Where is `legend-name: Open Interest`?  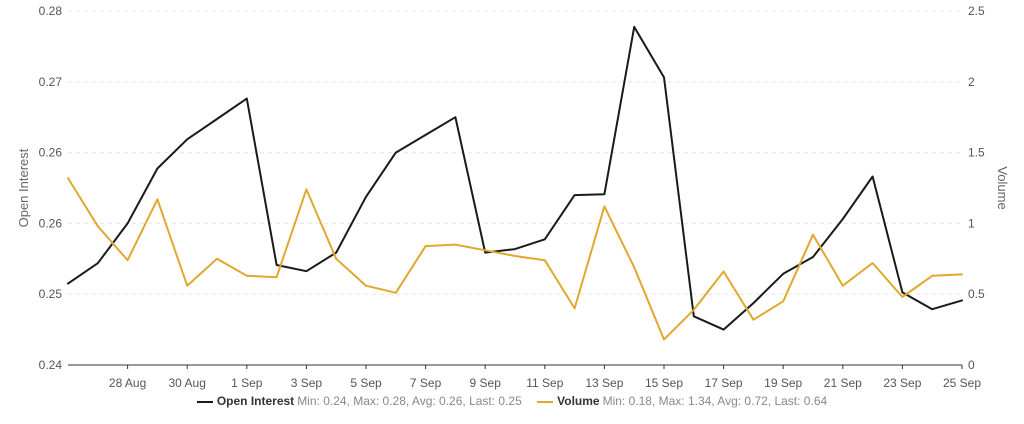 legend-name: Open Interest is located at coordinates (255, 401).